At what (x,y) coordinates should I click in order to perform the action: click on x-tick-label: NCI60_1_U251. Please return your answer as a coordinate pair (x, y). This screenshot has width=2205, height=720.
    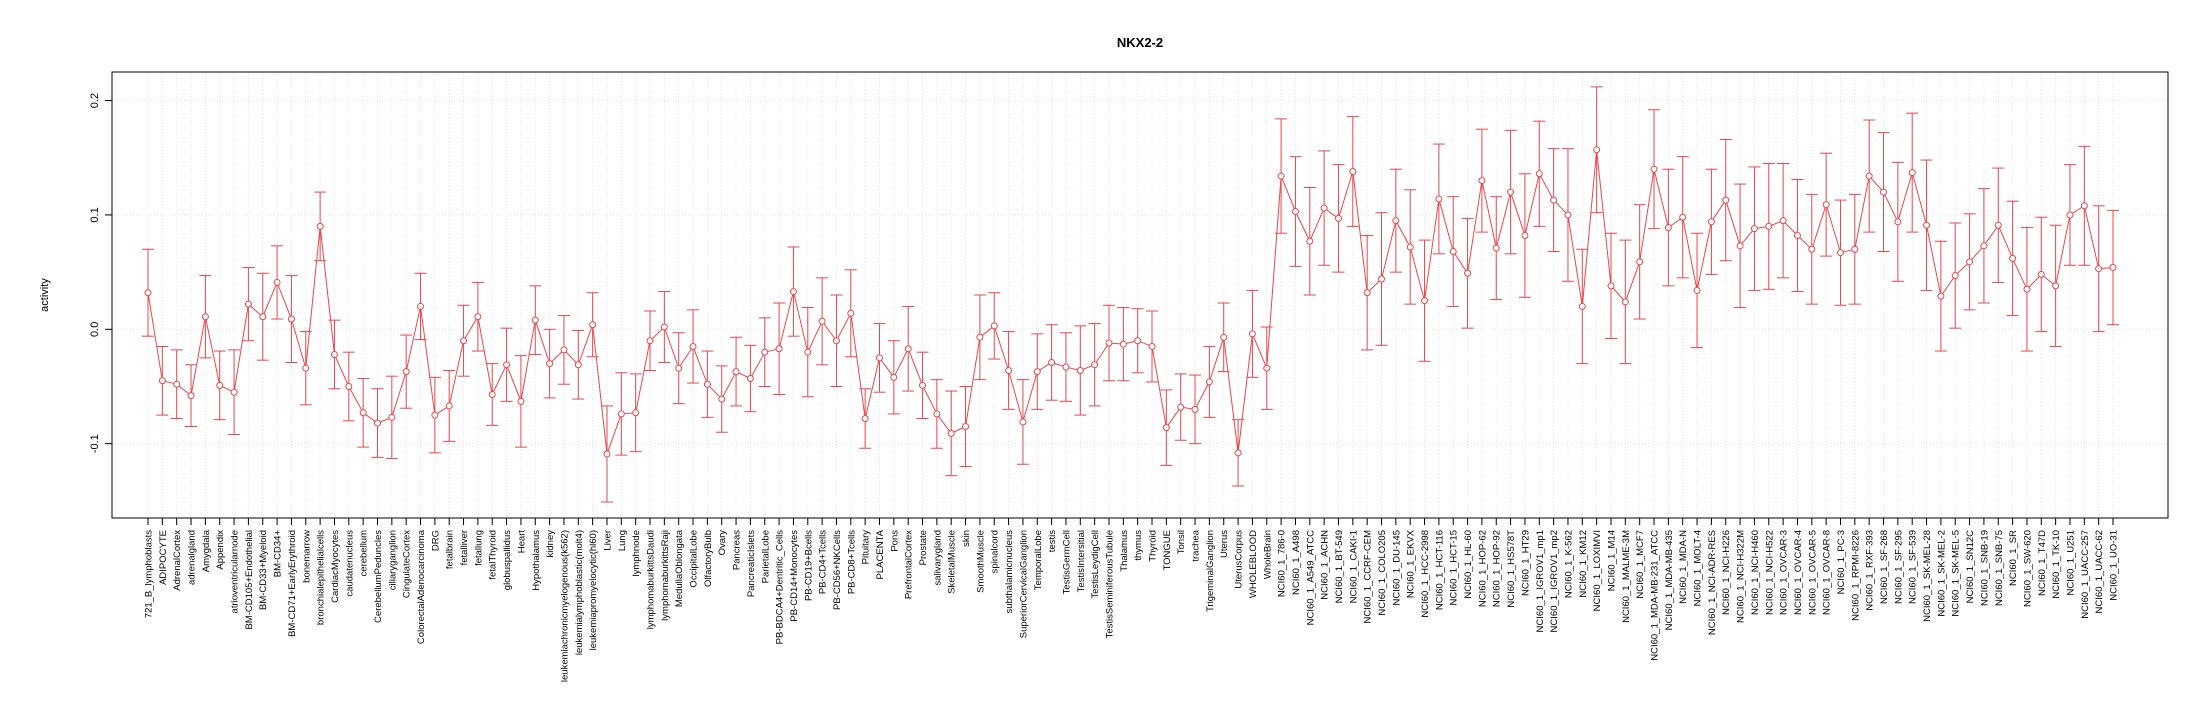
    Looking at the image, I should click on (2070, 563).